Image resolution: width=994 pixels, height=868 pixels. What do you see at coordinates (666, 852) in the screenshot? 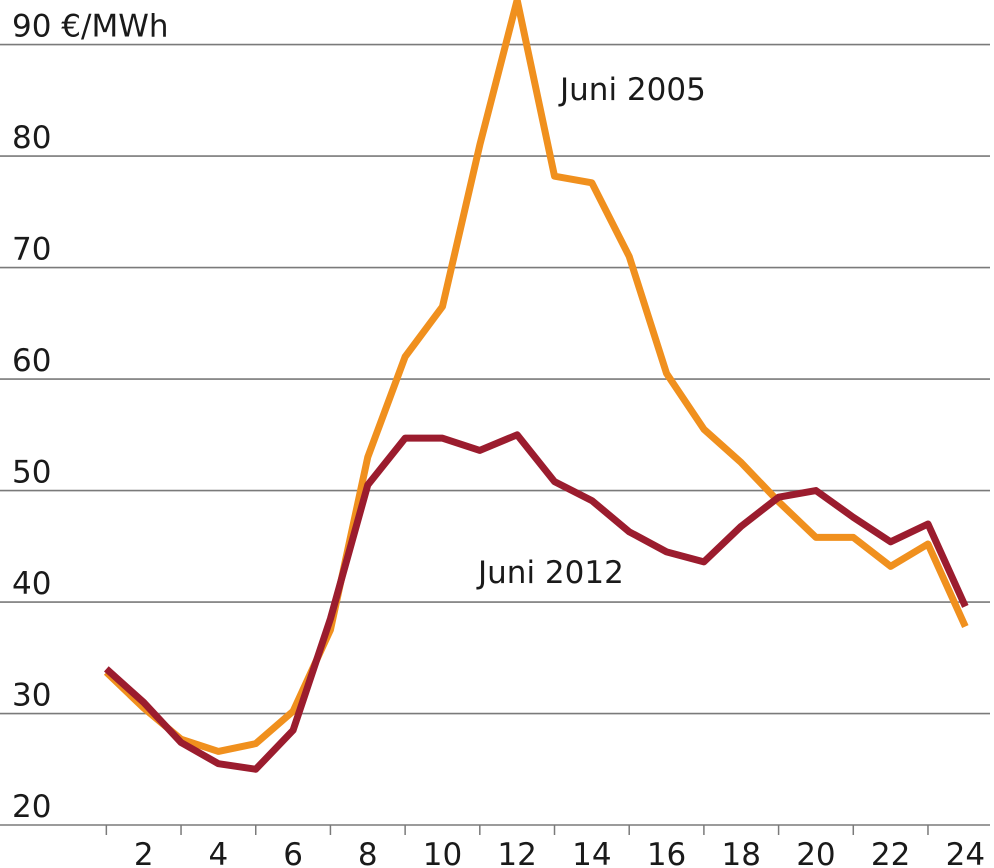
I see `x-tick-label: 16` at bounding box center [666, 852].